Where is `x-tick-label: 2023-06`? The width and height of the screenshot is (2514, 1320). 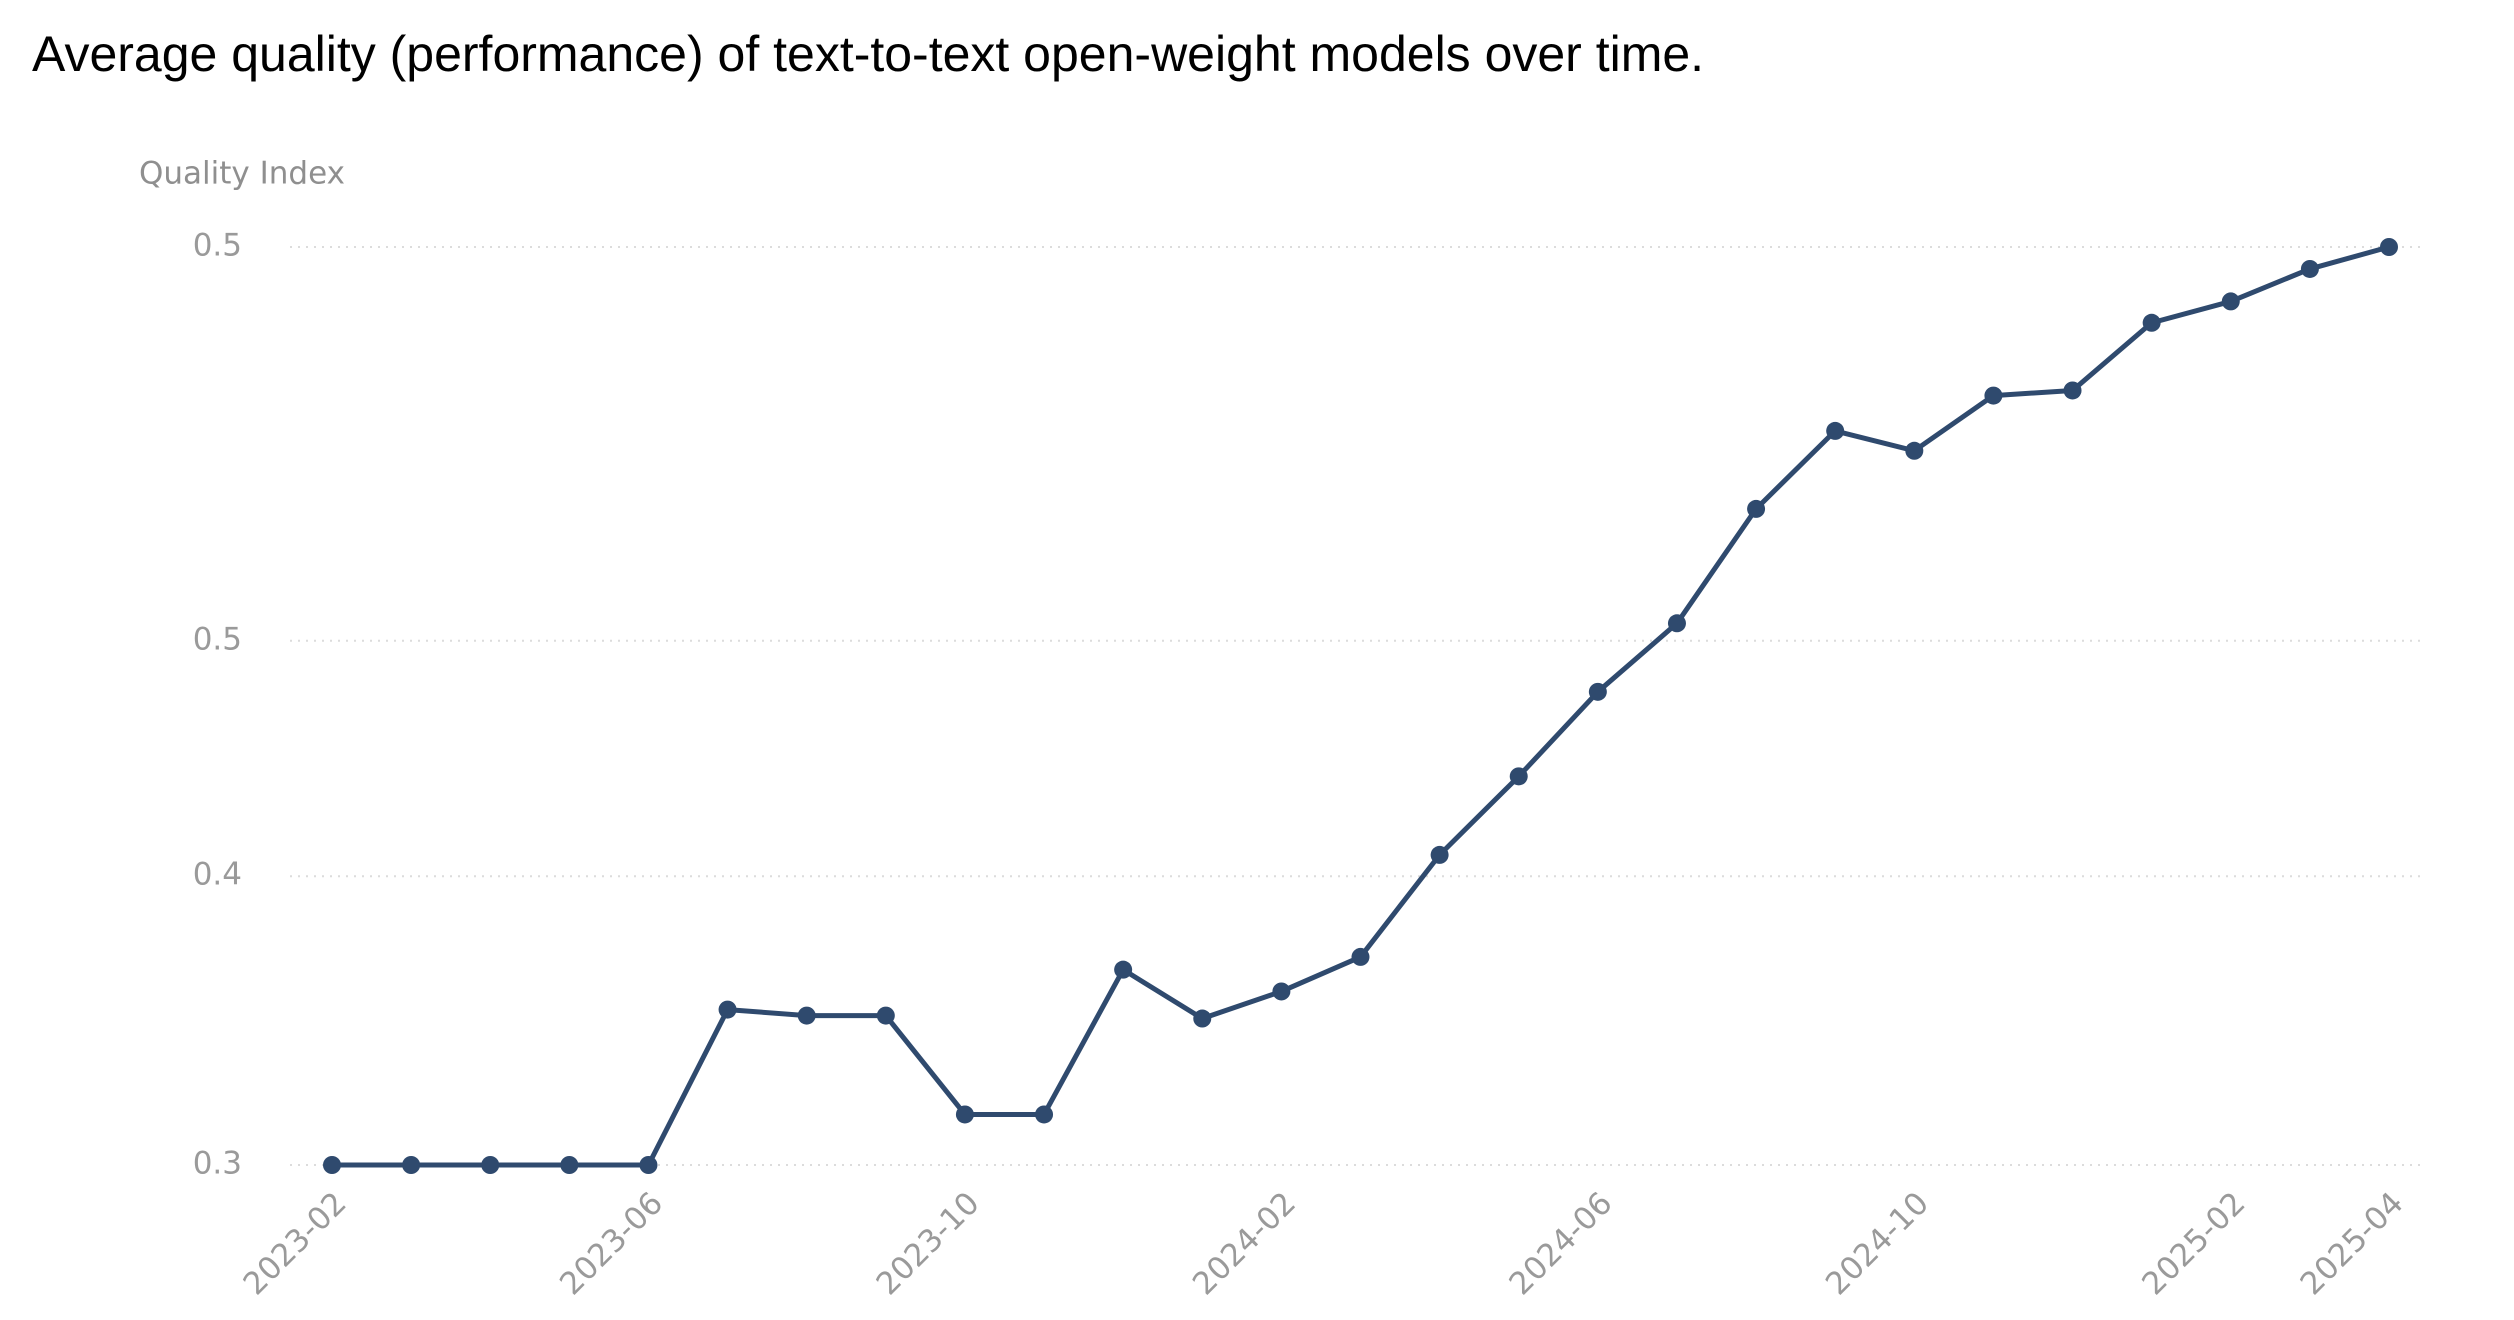
x-tick-label: 2023-06 is located at coordinates (611, 1243).